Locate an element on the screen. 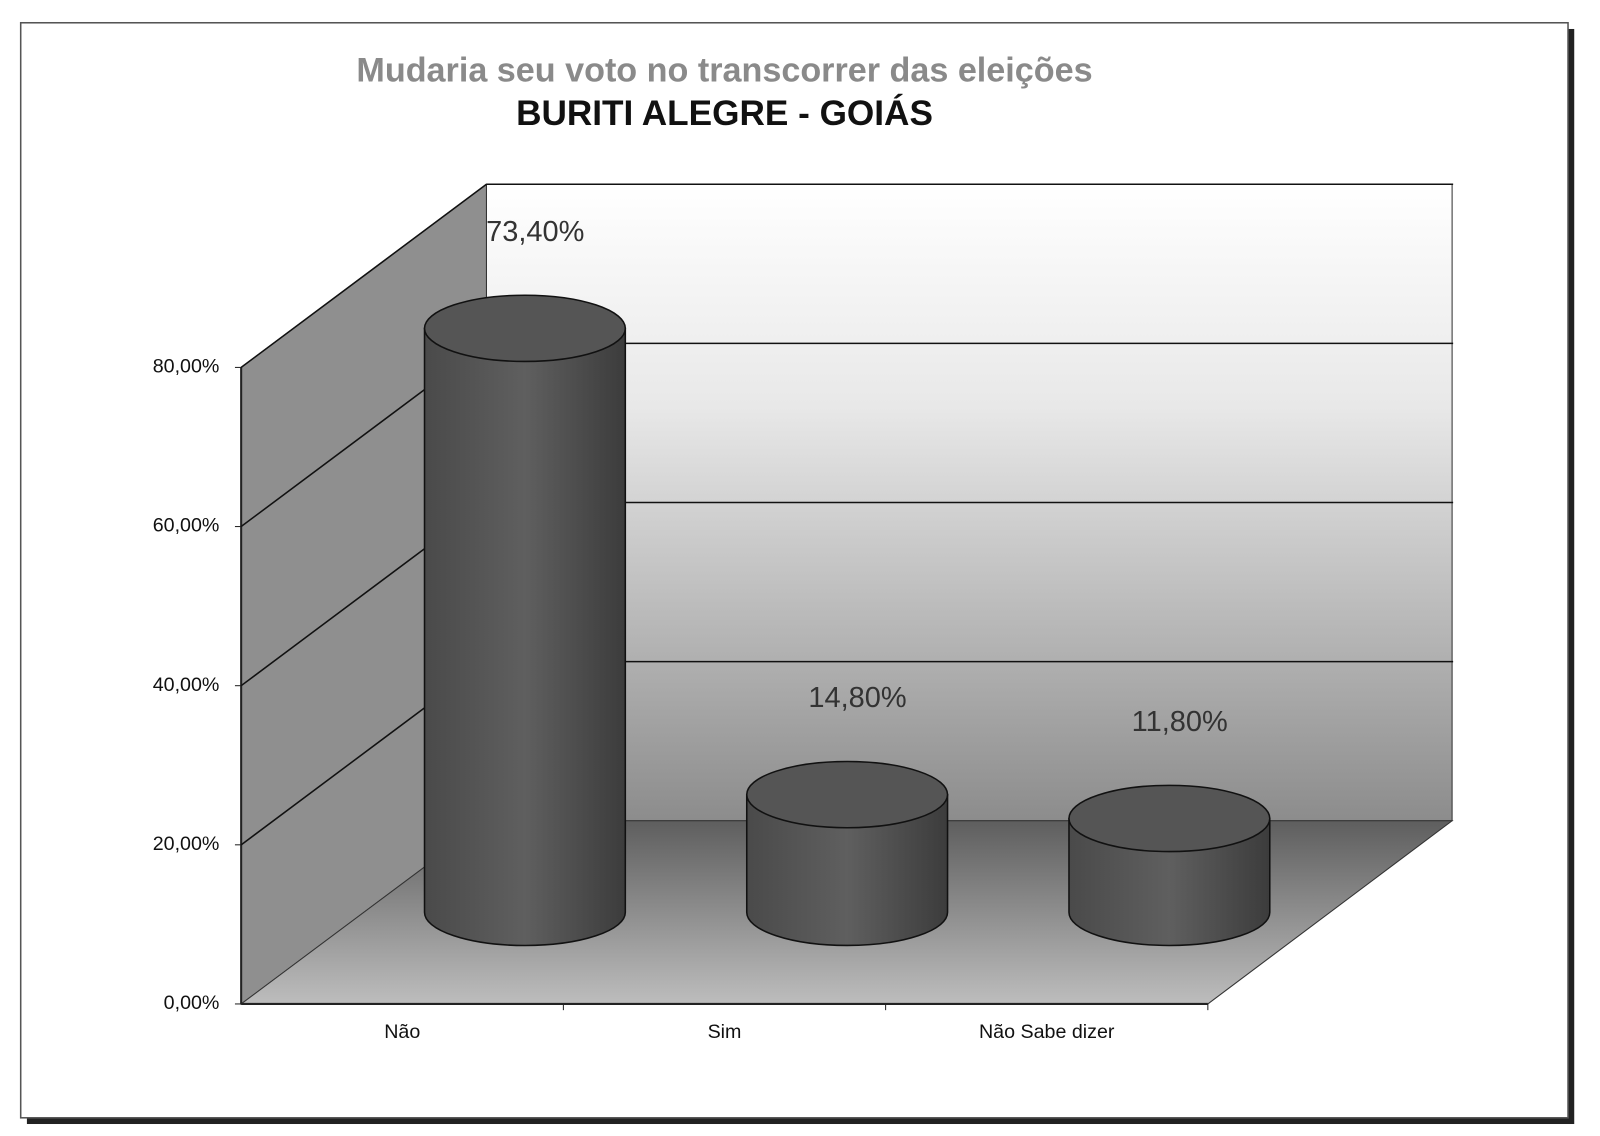  value-label: 14,80% is located at coordinates (857, 698).